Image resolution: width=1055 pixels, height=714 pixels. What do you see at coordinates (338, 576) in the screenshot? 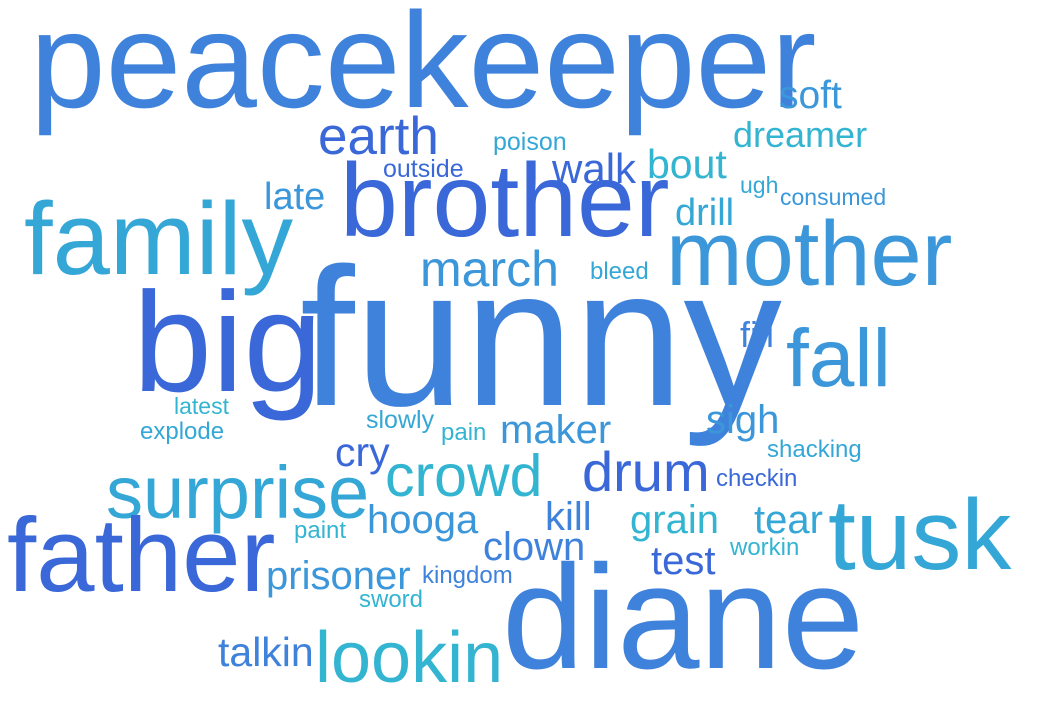
I see `word-prisoner: prisoner` at bounding box center [338, 576].